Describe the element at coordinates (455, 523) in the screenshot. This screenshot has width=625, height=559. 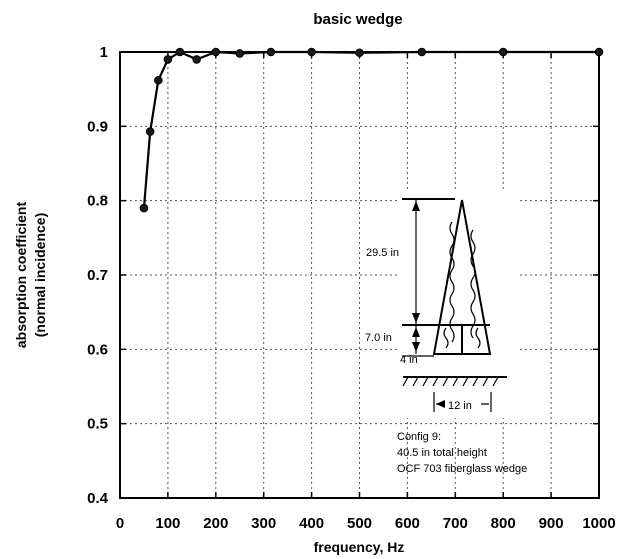
I see `x-tick-label: 700` at that location.